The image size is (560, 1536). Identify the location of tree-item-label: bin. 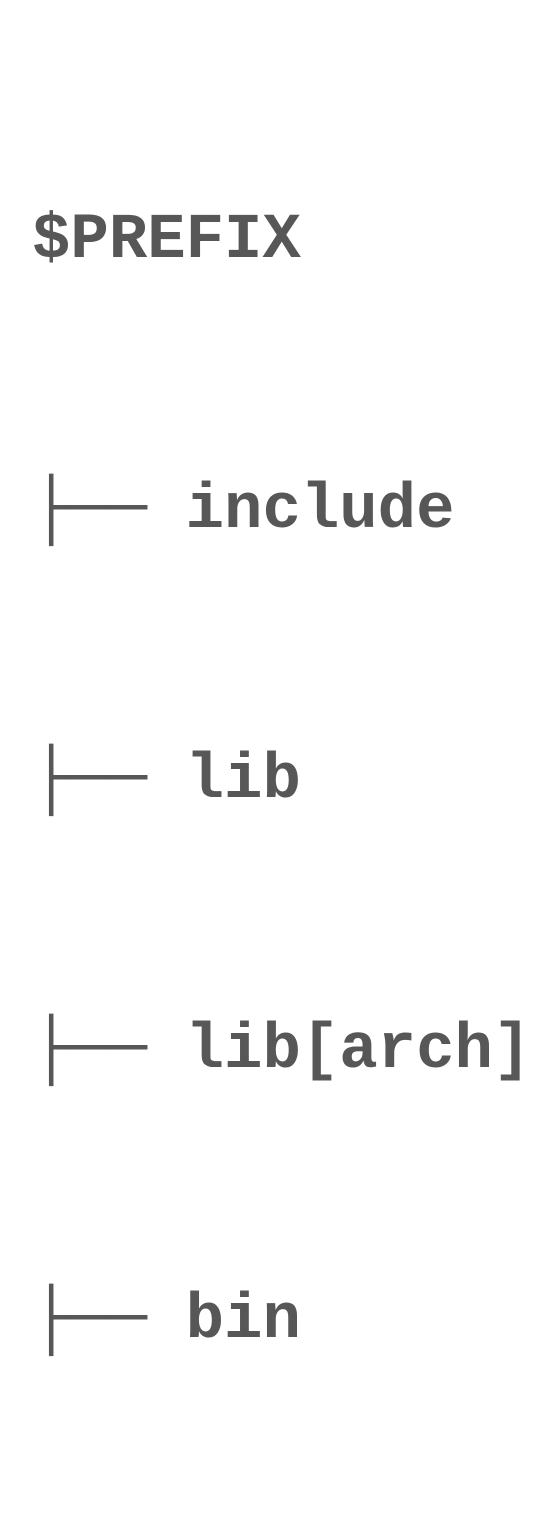
(243, 1321).